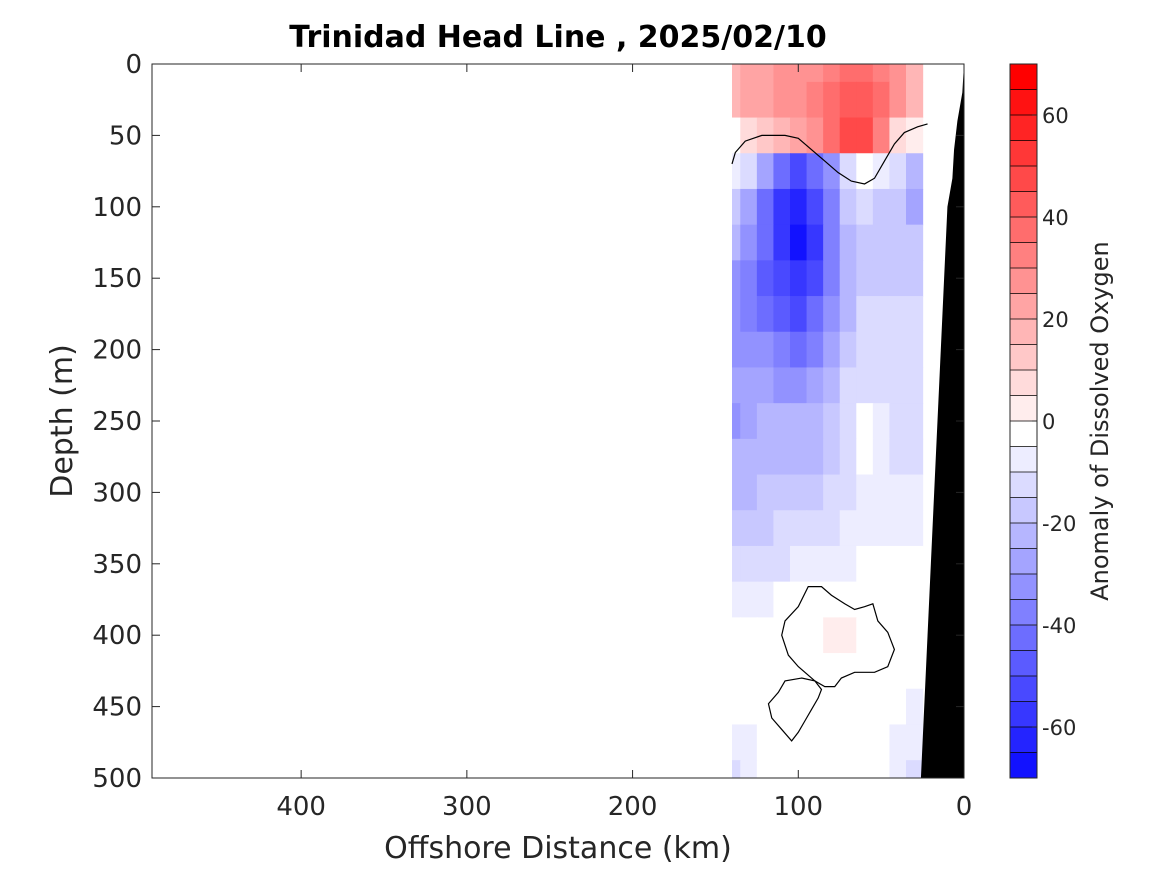  I want to click on contour-line, so click(838, 637).